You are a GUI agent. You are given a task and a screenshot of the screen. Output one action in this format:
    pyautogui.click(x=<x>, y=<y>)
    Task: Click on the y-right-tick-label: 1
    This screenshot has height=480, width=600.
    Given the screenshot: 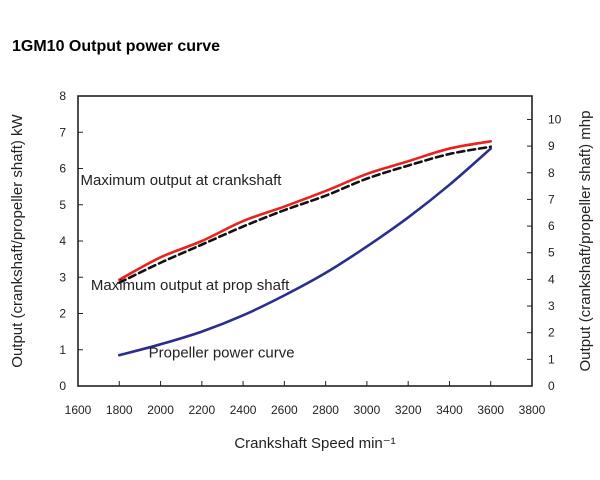 What is the action you would take?
    pyautogui.click(x=551, y=359)
    